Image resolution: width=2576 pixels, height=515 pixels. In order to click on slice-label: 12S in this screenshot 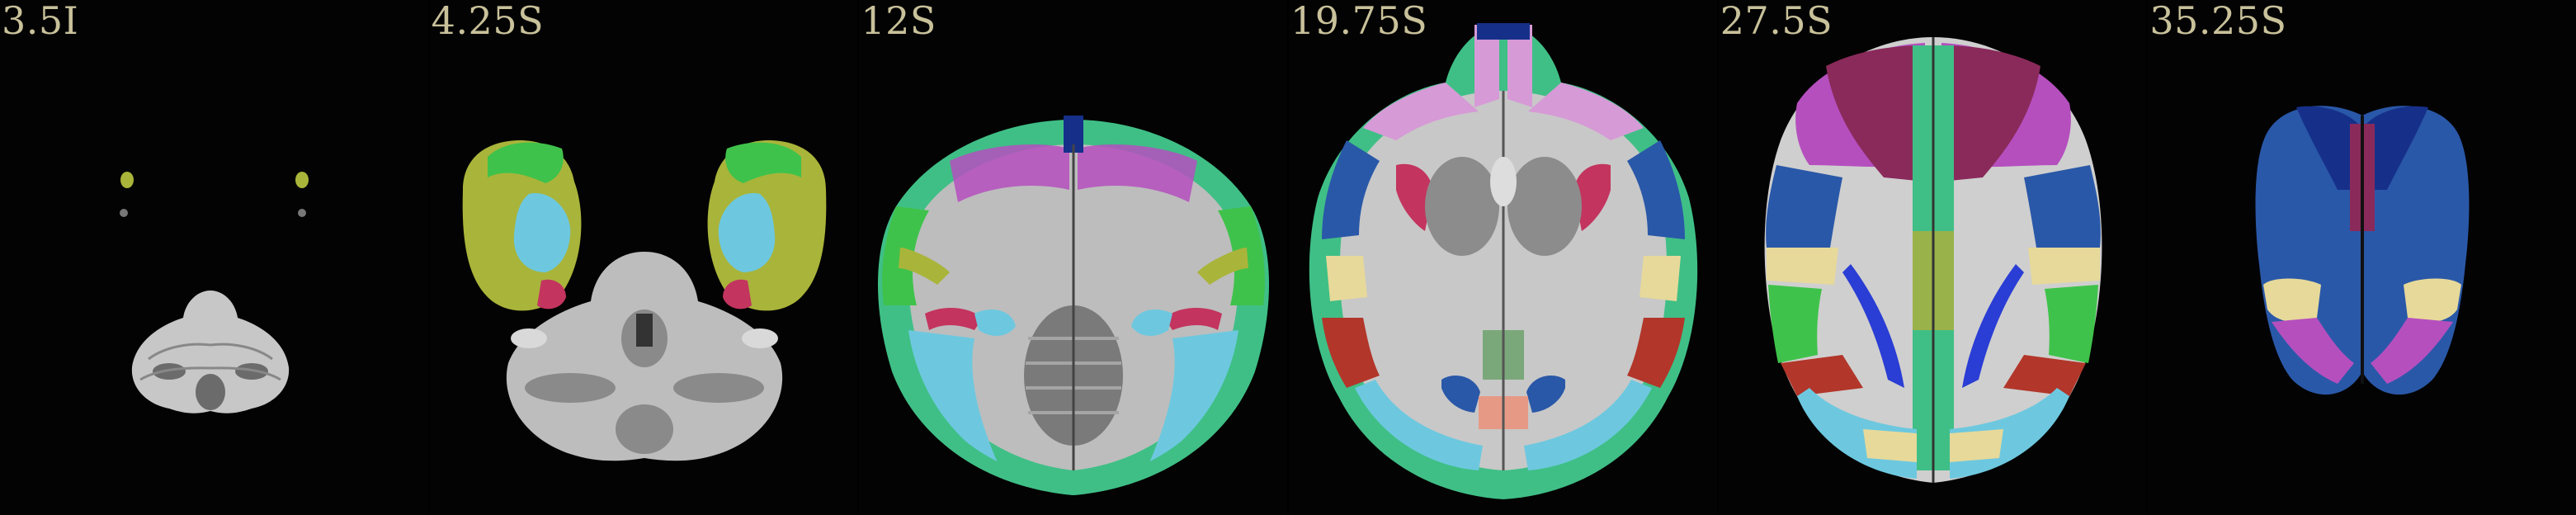, I will do `click(899, 21)`.